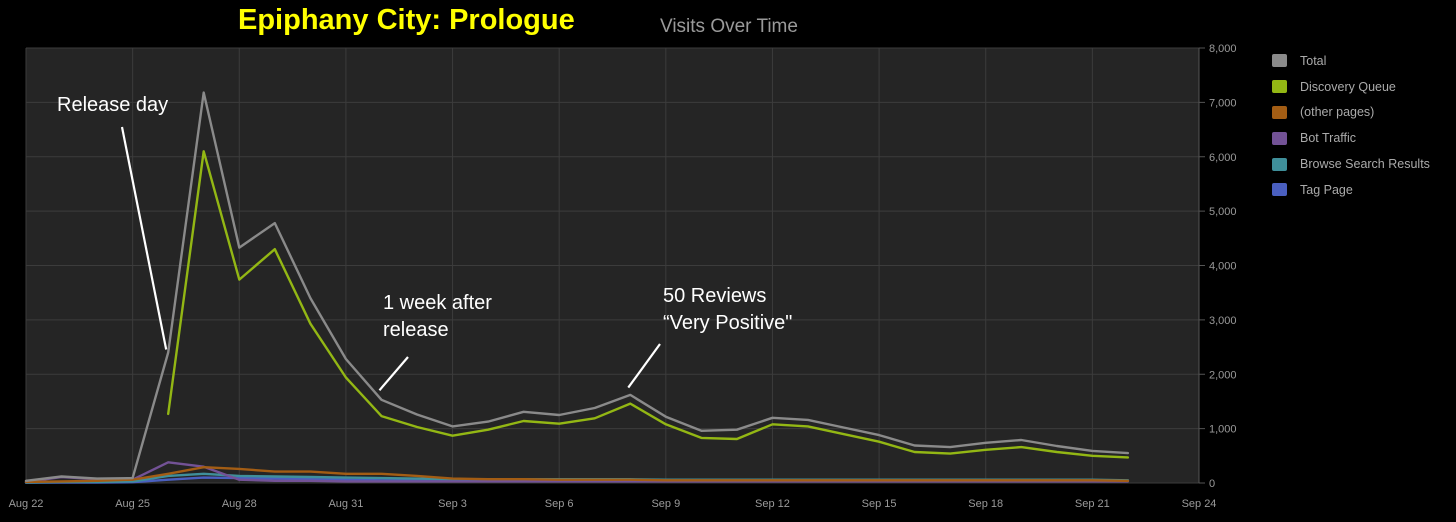 Image resolution: width=1456 pixels, height=522 pixels. What do you see at coordinates (772, 504) in the screenshot?
I see `x-tick-label: Sep 12` at bounding box center [772, 504].